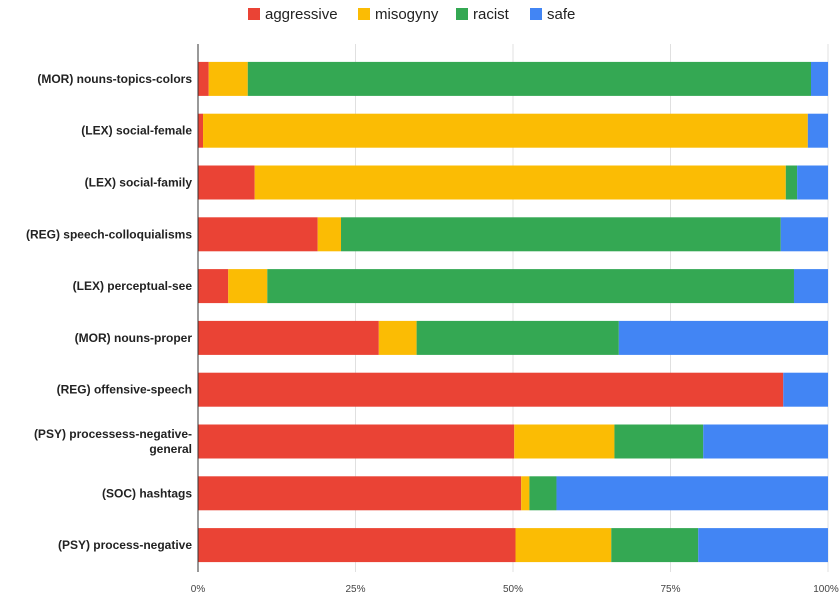 This screenshot has height=597, width=840. I want to click on legend-item-racist: racist, so click(483, 14).